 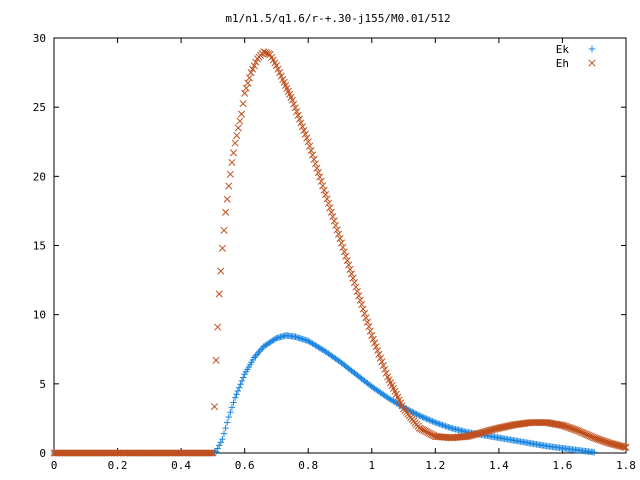 I want to click on x-tick-label: 1.8, so click(x=626, y=465).